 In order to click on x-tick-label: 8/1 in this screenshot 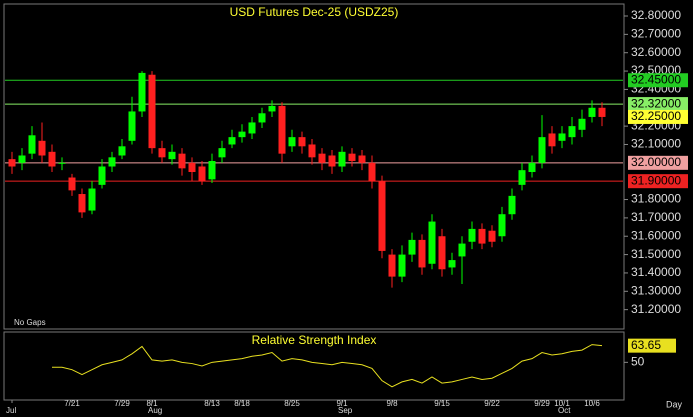, I will do `click(152, 403)`.